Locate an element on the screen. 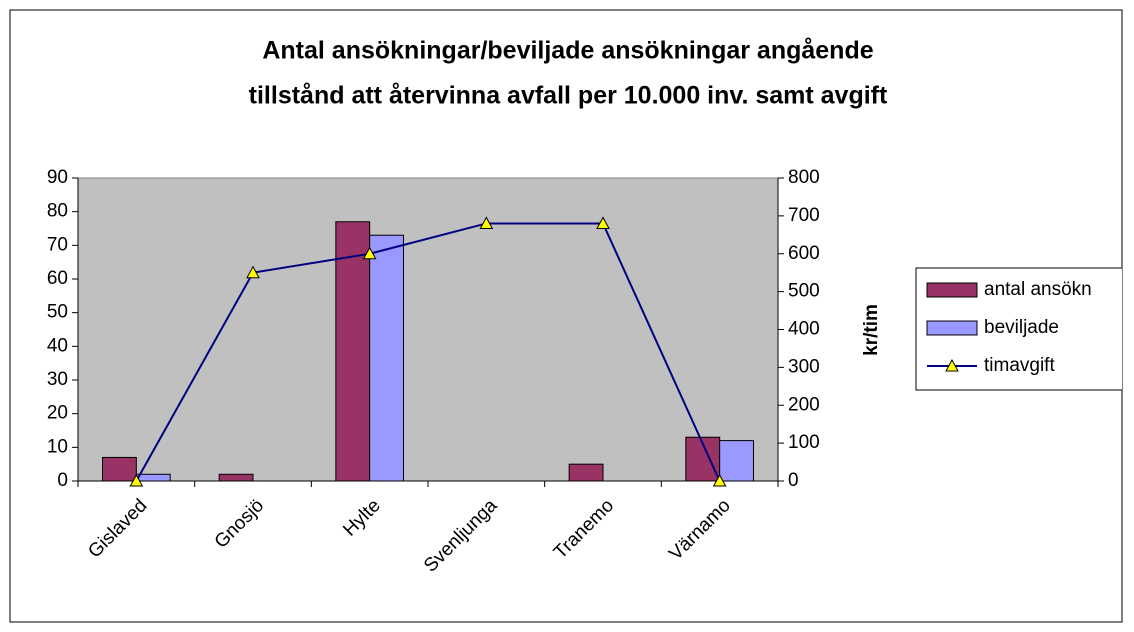 This screenshot has height=632, width=1134. y2-tick-label: 500 is located at coordinates (804, 291).